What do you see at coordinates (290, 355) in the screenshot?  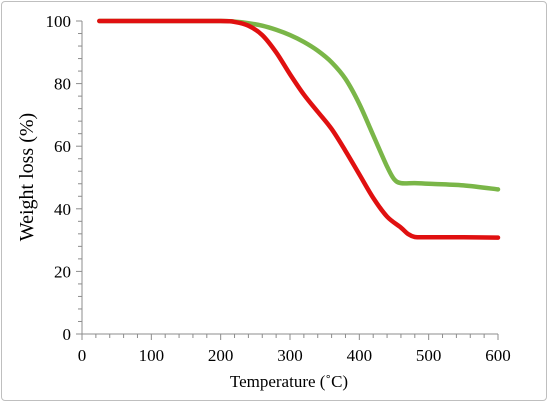 I see `x-tick-label: 300` at bounding box center [290, 355].